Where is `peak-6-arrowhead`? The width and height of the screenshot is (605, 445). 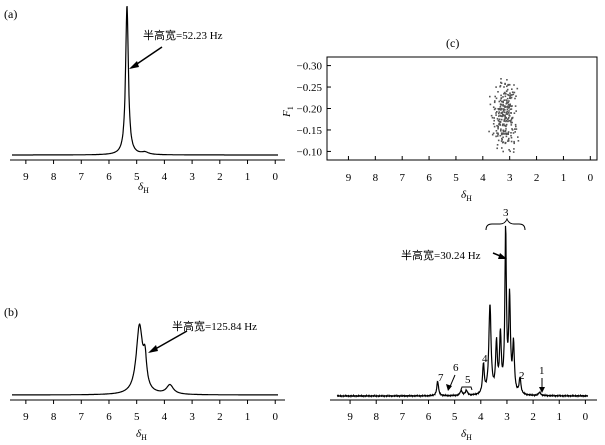 peak-6-arrowhead is located at coordinates (449, 387).